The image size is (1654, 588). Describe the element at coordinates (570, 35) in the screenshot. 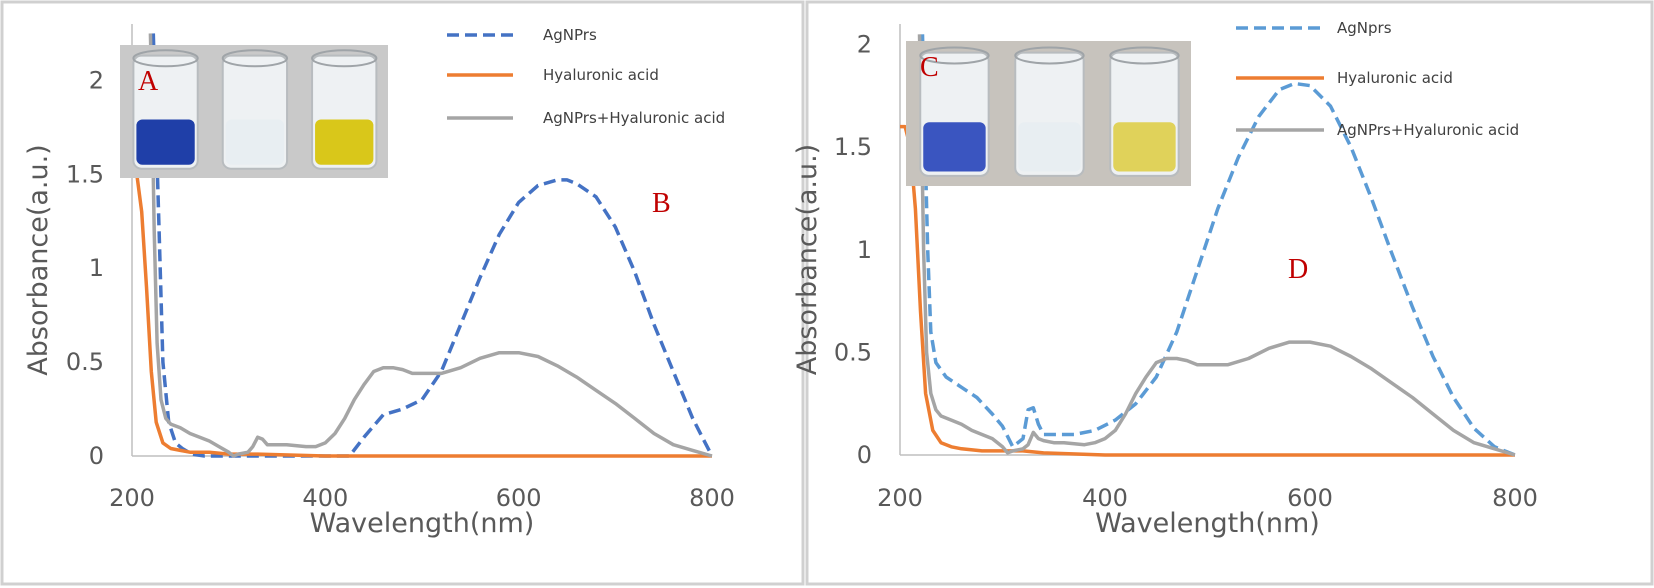

I see `legend-label-0: AgNPrs` at that location.